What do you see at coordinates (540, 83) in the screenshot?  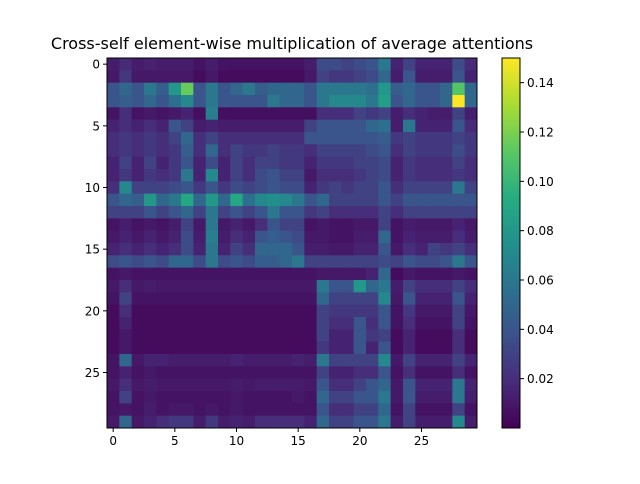 I see `colorbar-tick-label: 0.14` at bounding box center [540, 83].